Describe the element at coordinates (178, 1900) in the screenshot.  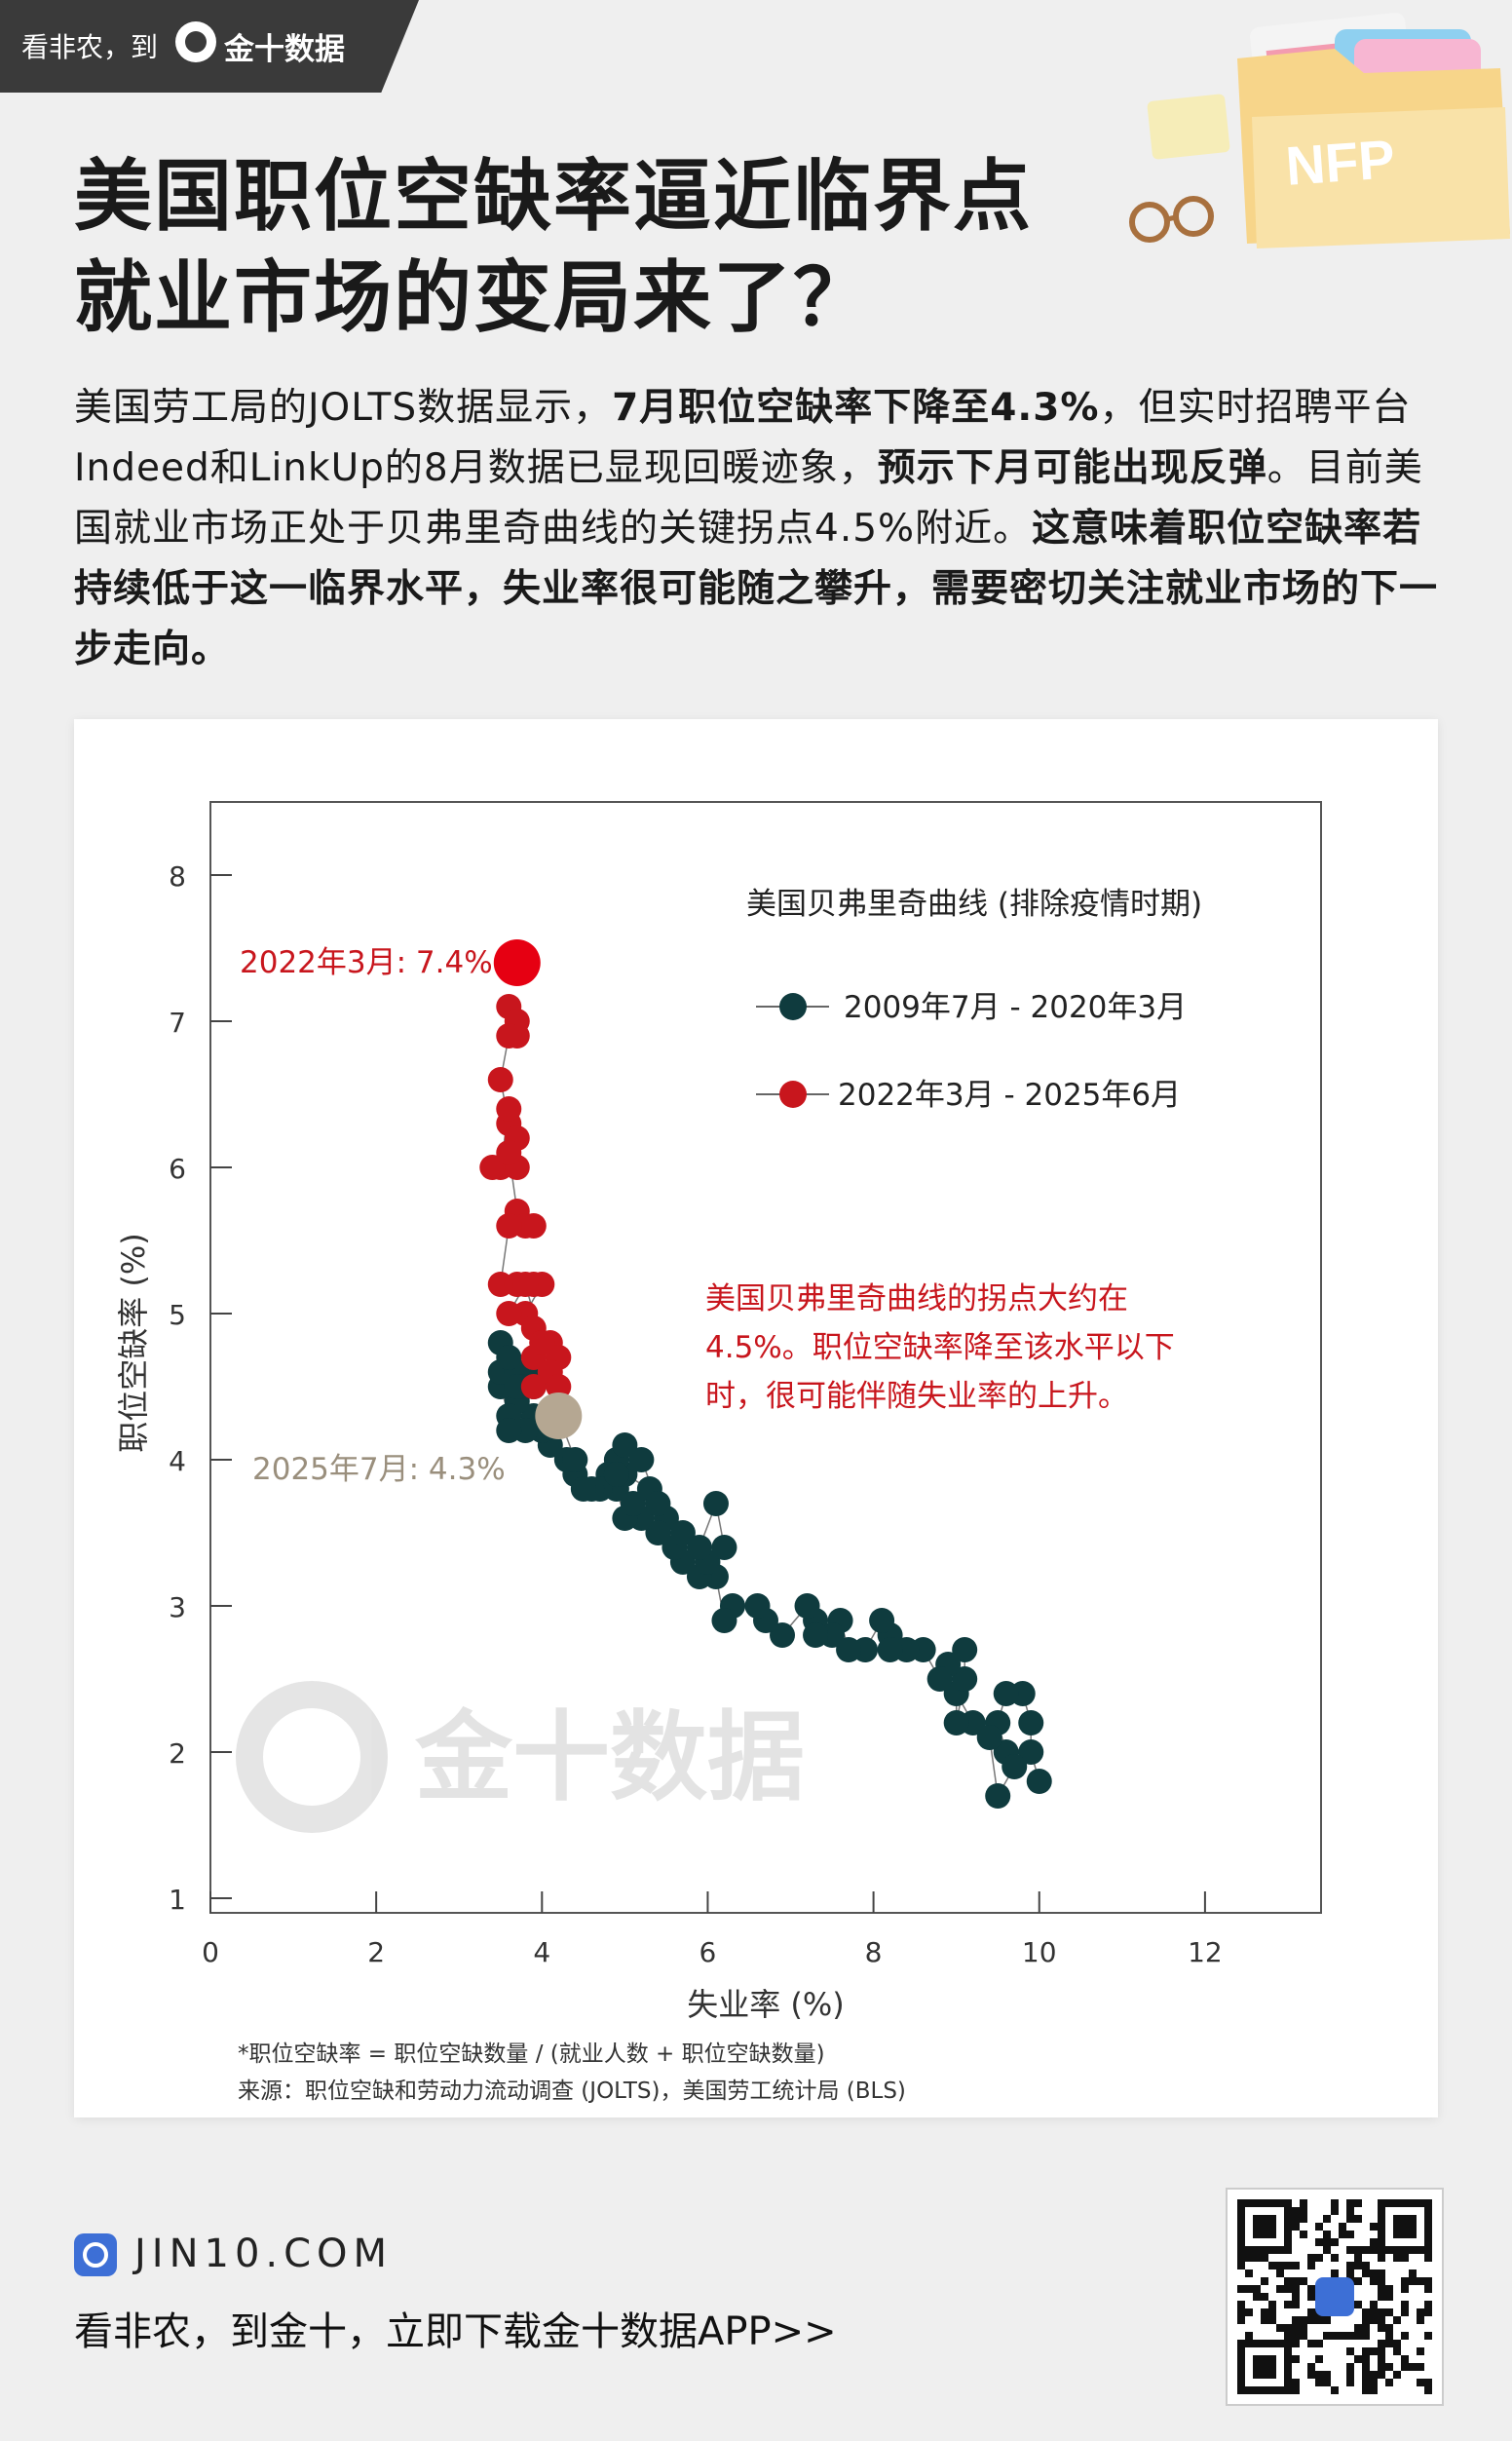
I see `y-tick-label: 1` at that location.